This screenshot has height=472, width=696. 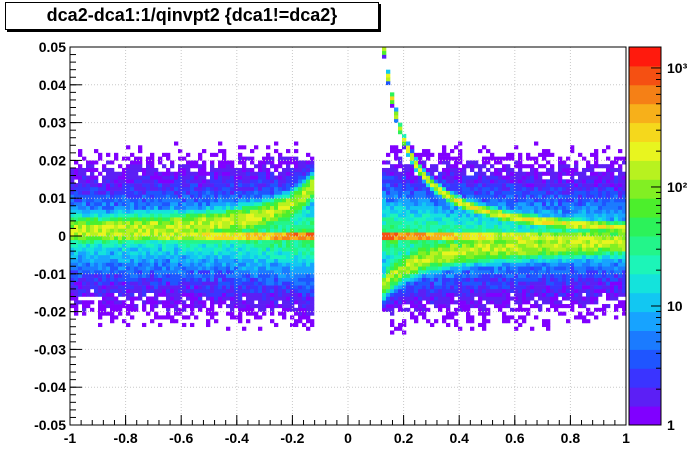 What do you see at coordinates (515, 438) in the screenshot?
I see `x-tick-label: 0.6` at bounding box center [515, 438].